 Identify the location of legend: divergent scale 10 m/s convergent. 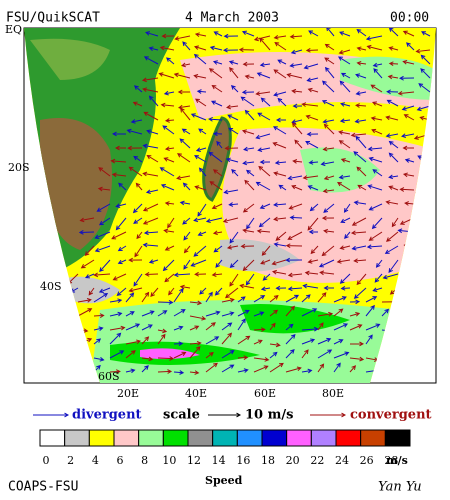
(232, 415).